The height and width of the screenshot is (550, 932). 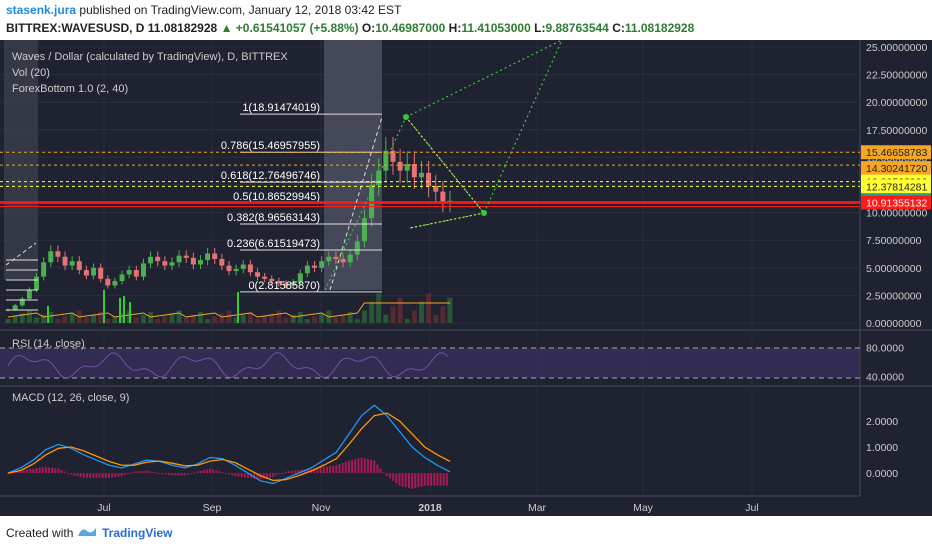 I want to click on username-link: stasenk.jura, so click(x=41, y=10).